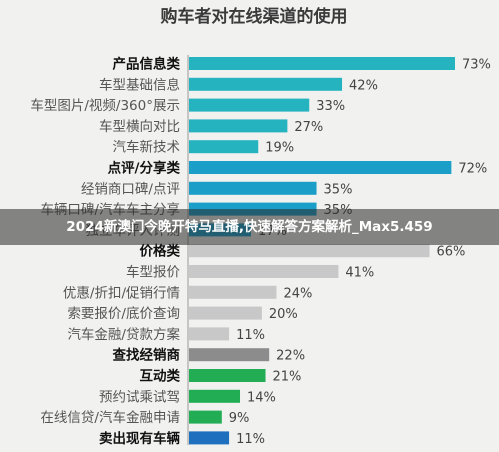  What do you see at coordinates (330, 106) in the screenshot?
I see `value-label: 33%` at bounding box center [330, 106].